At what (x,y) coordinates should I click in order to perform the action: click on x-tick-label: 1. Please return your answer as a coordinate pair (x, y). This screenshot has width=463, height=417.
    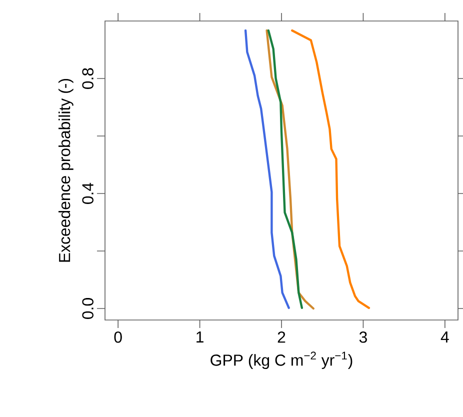
    Looking at the image, I should click on (200, 337).